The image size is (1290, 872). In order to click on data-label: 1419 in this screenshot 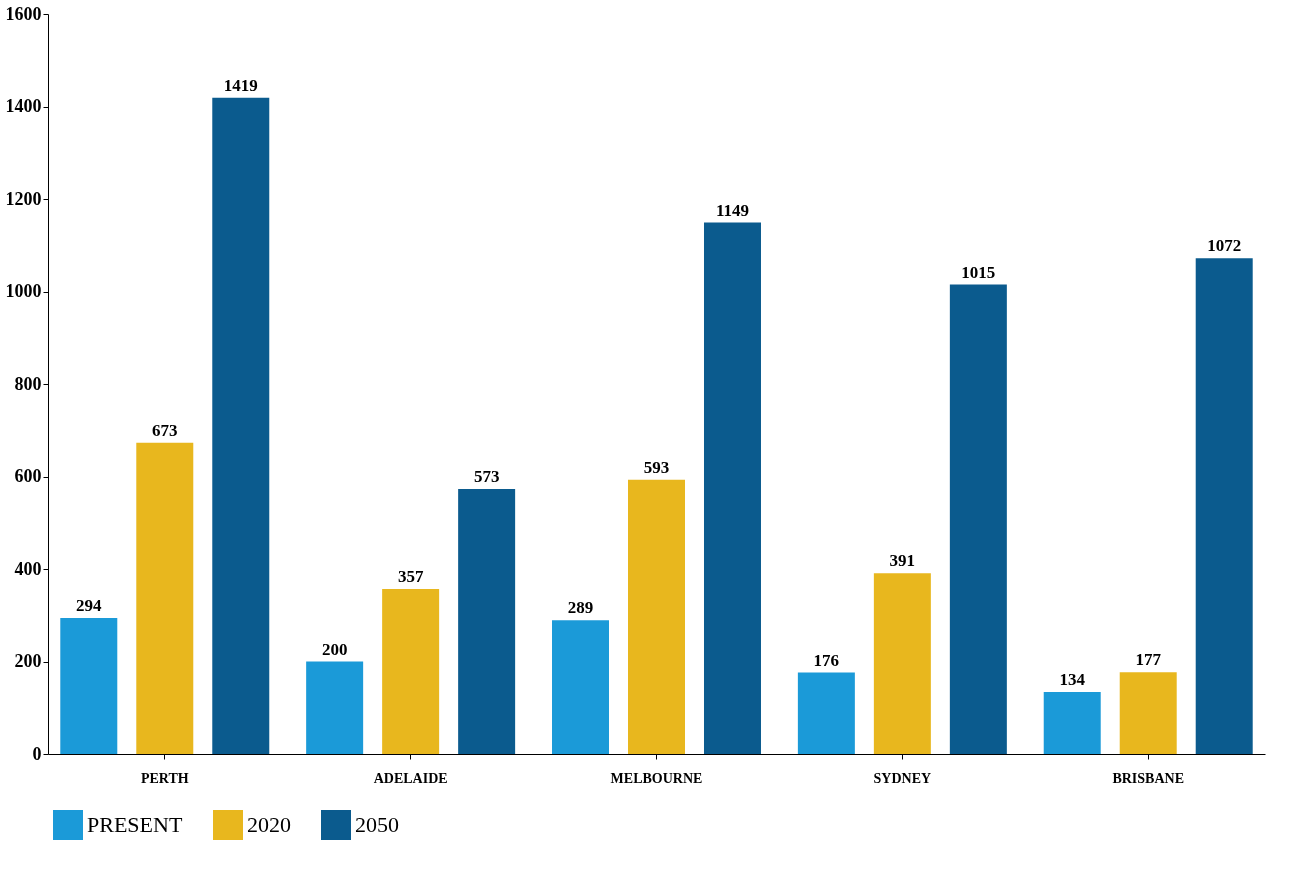, I will do `click(240, 85)`.